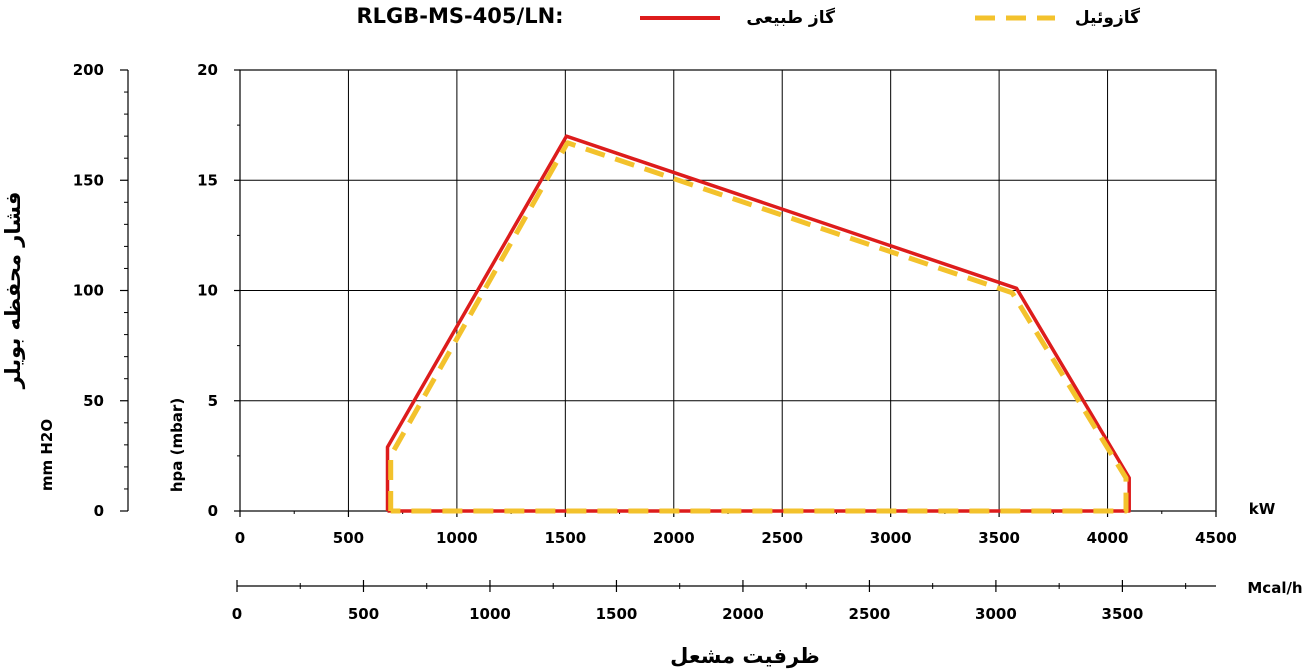 Image resolution: width=1310 pixels, height=672 pixels. I want to click on chart-title: RLGB-MS-405/LN:, so click(459, 16).